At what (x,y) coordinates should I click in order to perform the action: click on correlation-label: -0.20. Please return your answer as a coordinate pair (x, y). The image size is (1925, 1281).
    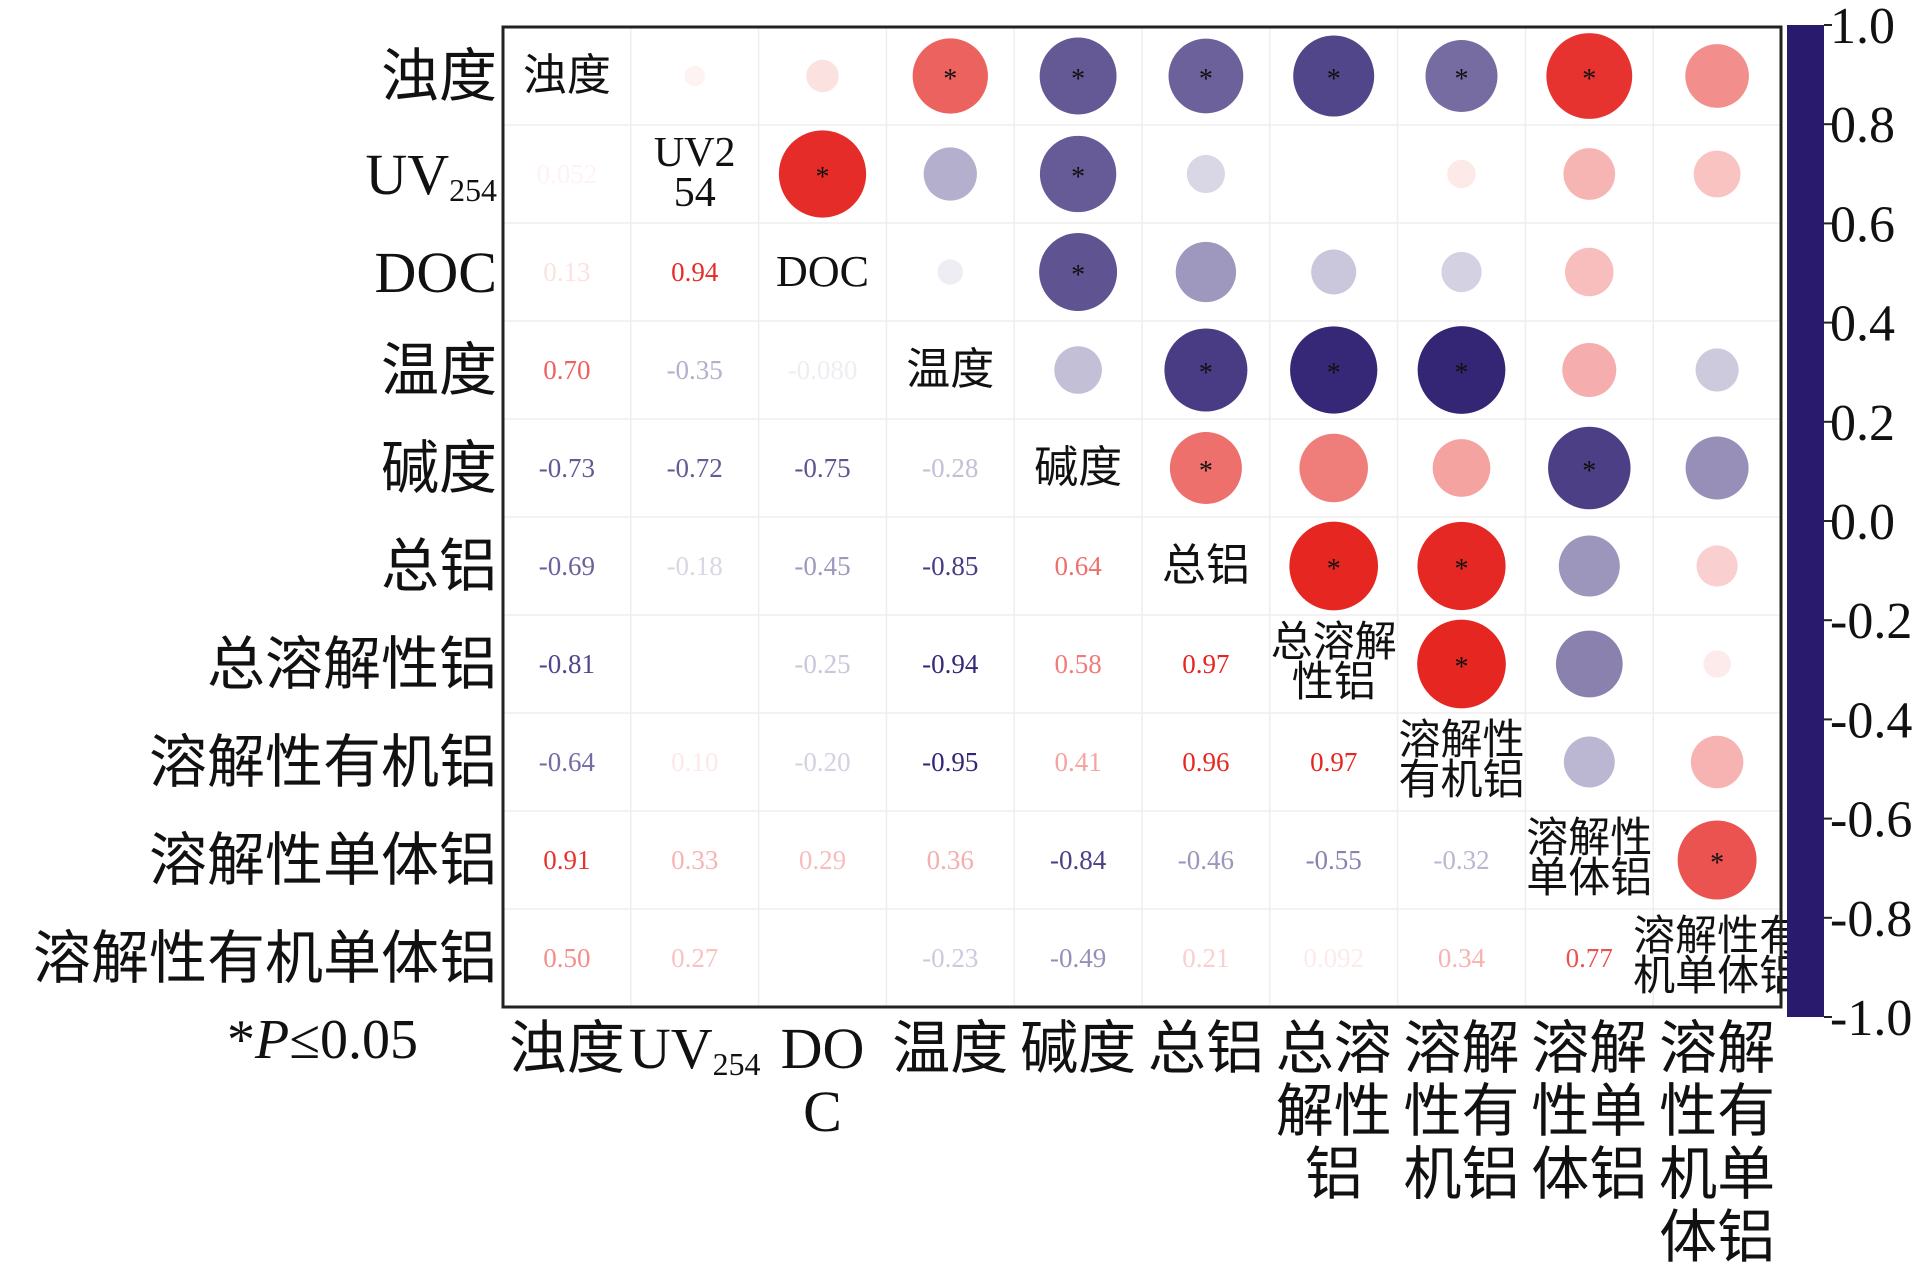
    Looking at the image, I should click on (822, 762).